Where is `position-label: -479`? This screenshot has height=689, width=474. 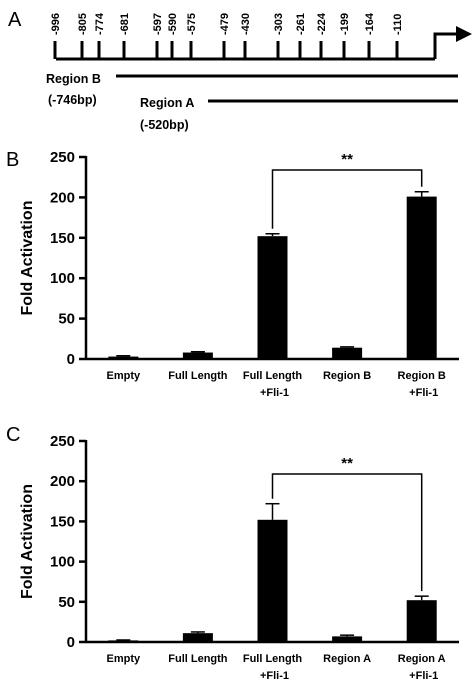
position-label: -479 is located at coordinates (225, 24).